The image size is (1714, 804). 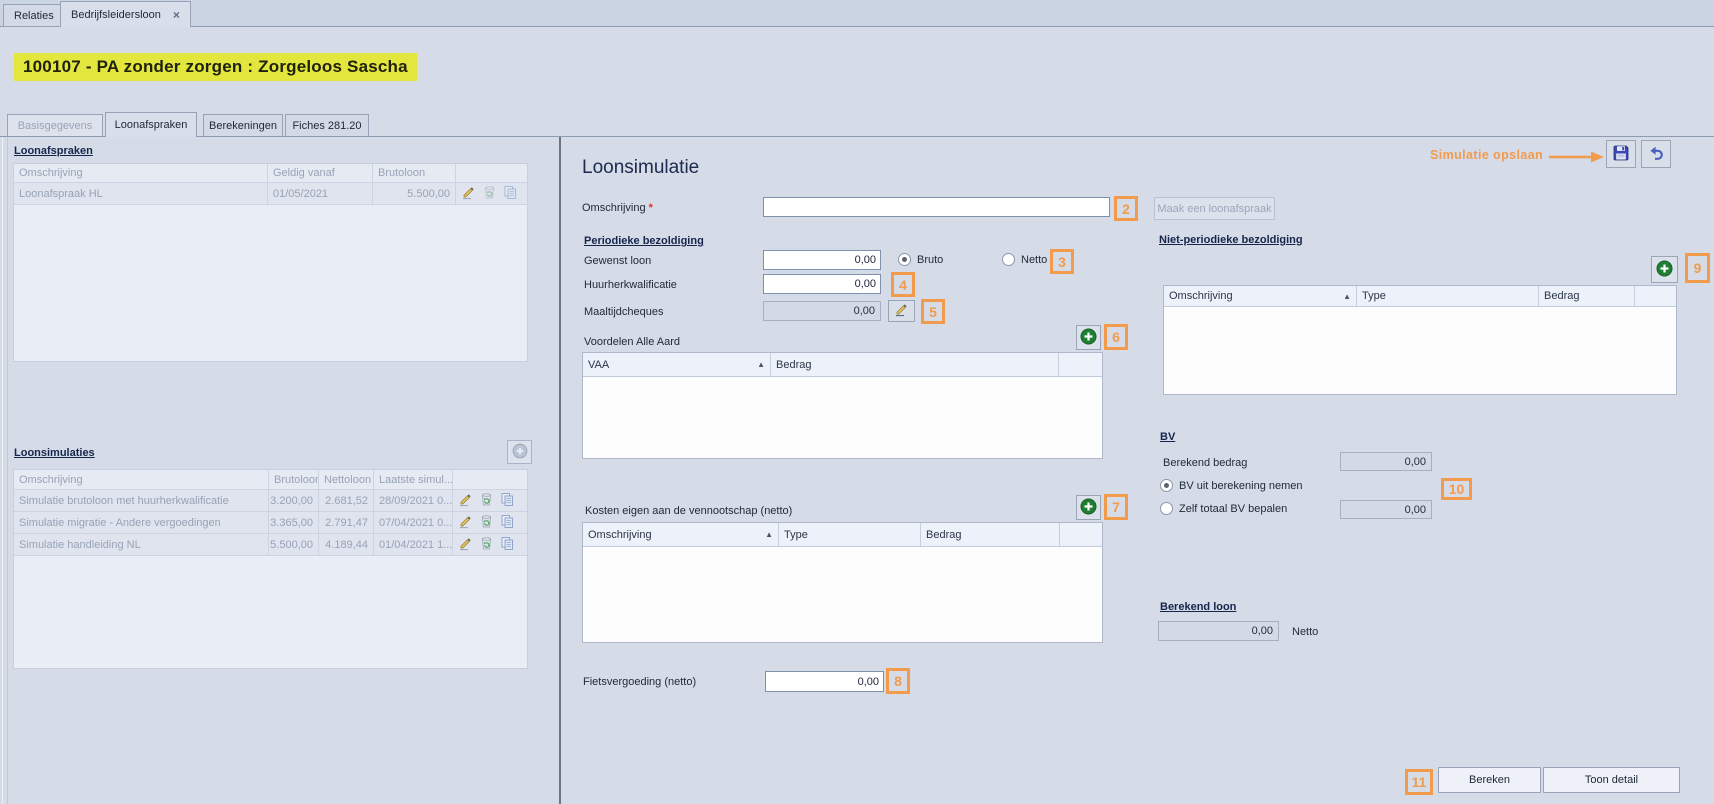 What do you see at coordinates (1166, 485) in the screenshot?
I see `radio-icon` at bounding box center [1166, 485].